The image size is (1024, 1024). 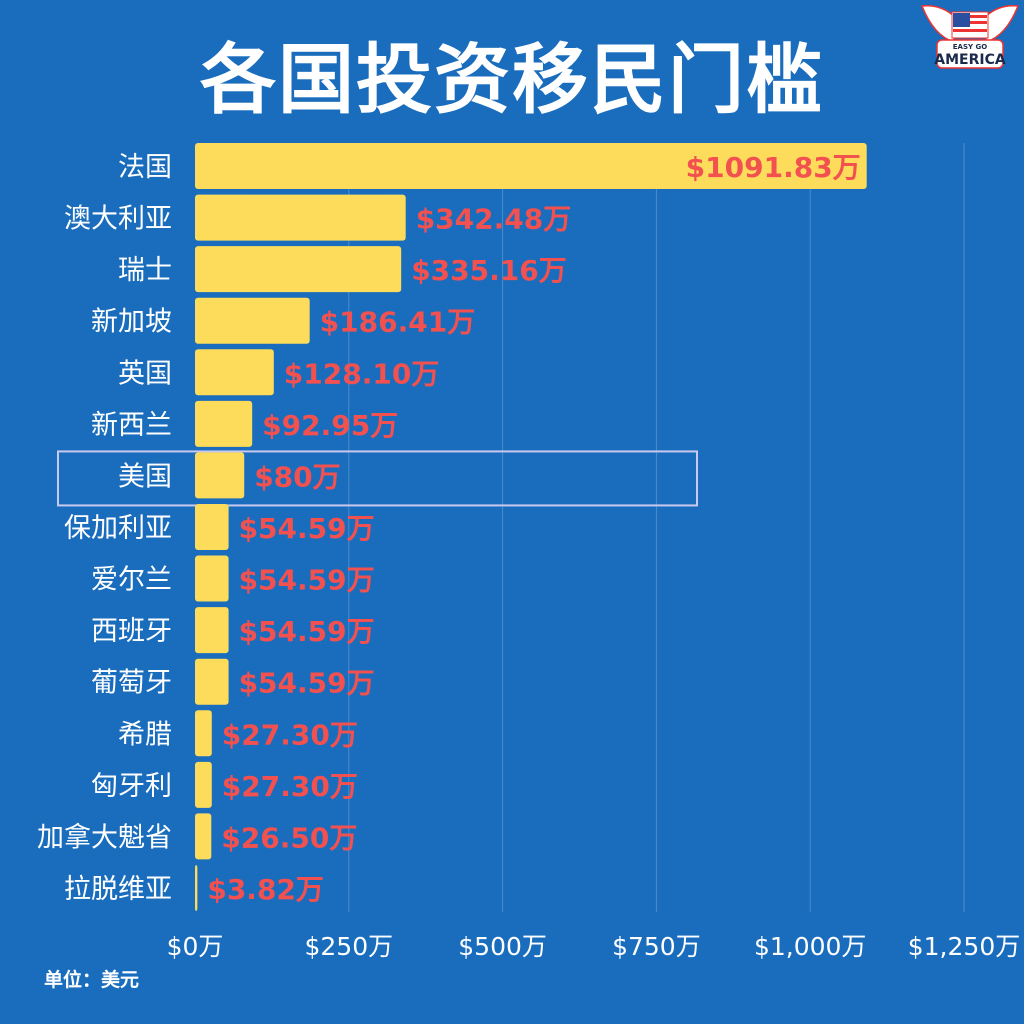 What do you see at coordinates (330, 425) in the screenshot?
I see `data-label: $92.95万` at bounding box center [330, 425].